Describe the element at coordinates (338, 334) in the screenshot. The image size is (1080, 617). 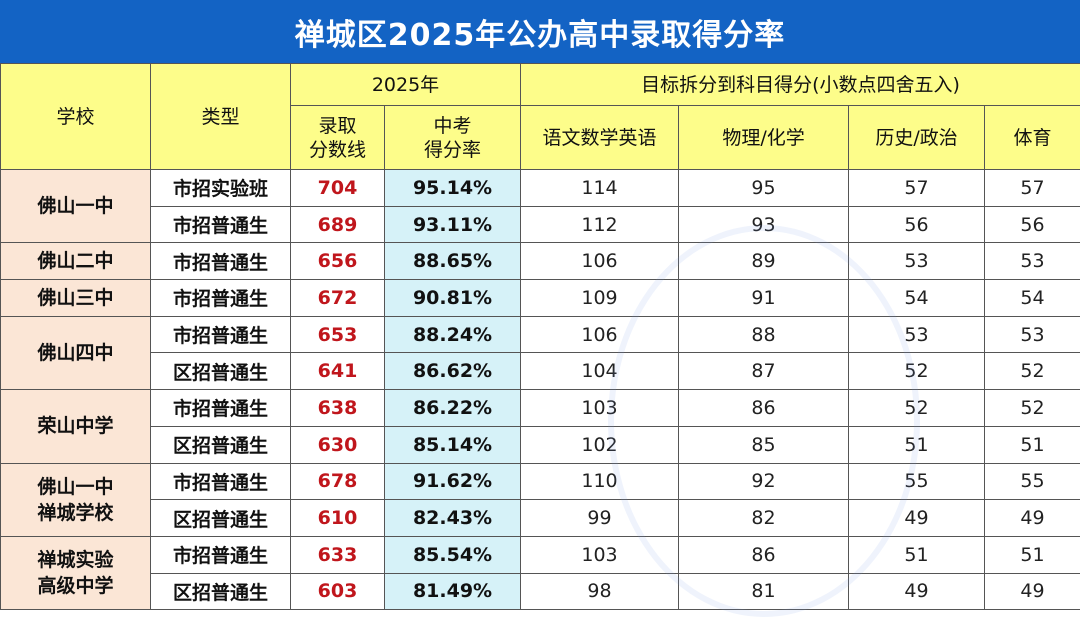
I see `score-line-cell: 653` at that location.